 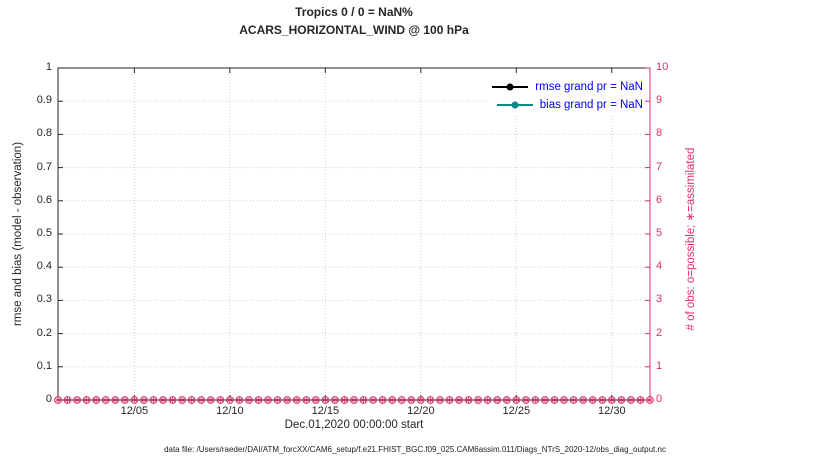 What do you see at coordinates (48, 67) in the screenshot?
I see `y-left-tick-label: 1` at bounding box center [48, 67].